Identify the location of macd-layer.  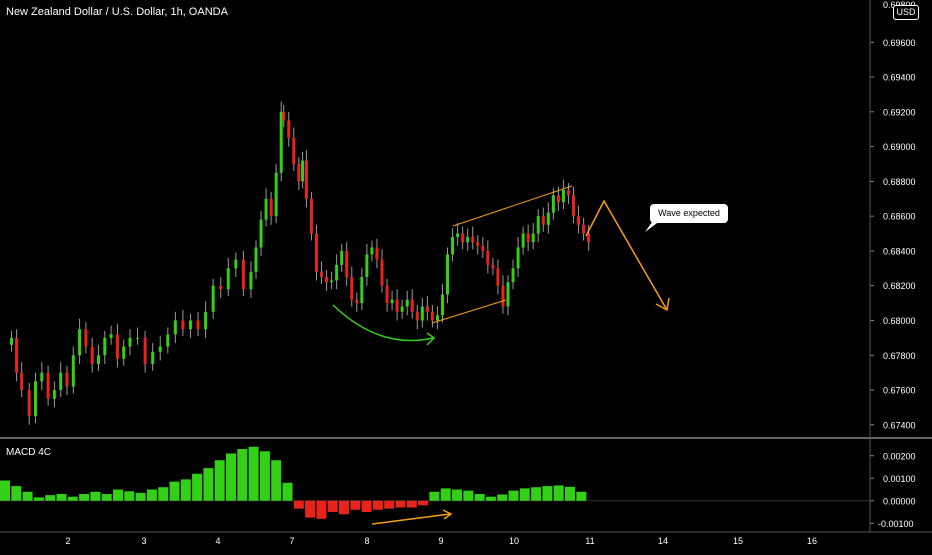
(435, 482).